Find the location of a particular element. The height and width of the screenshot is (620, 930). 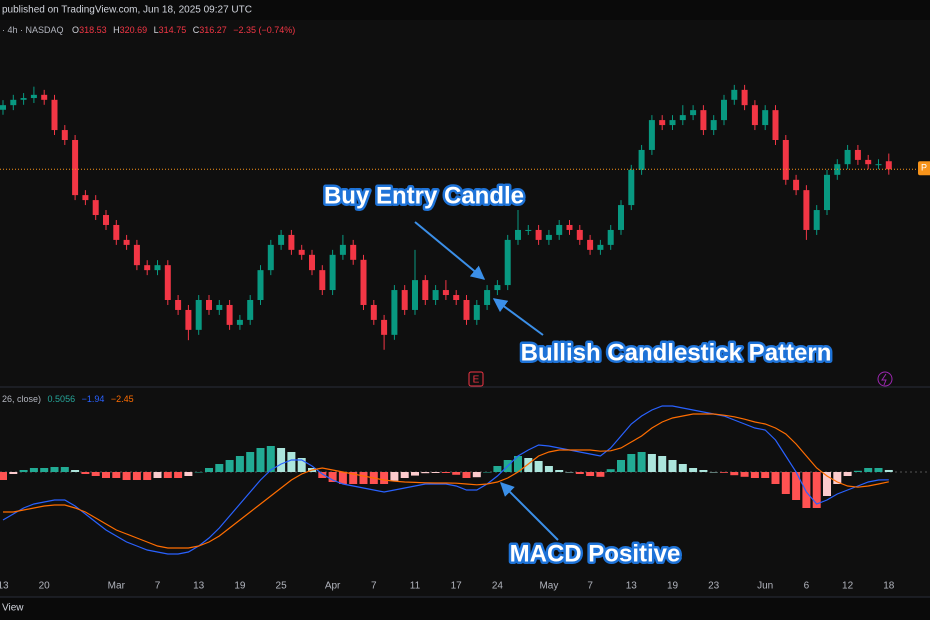

earnings-marker: E is located at coordinates (476, 380).